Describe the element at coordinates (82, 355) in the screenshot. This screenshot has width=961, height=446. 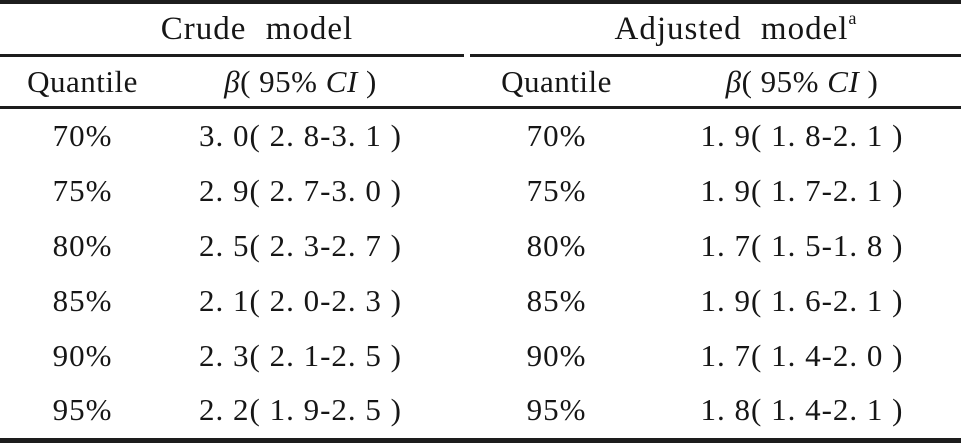
I see `crude-quantile-cell: 90%` at that location.